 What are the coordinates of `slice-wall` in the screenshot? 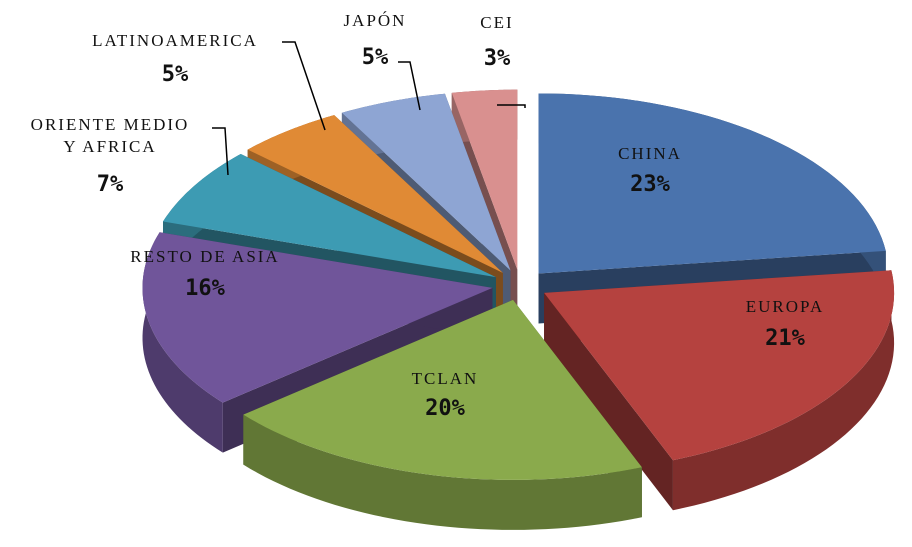 It's located at (608, 401).